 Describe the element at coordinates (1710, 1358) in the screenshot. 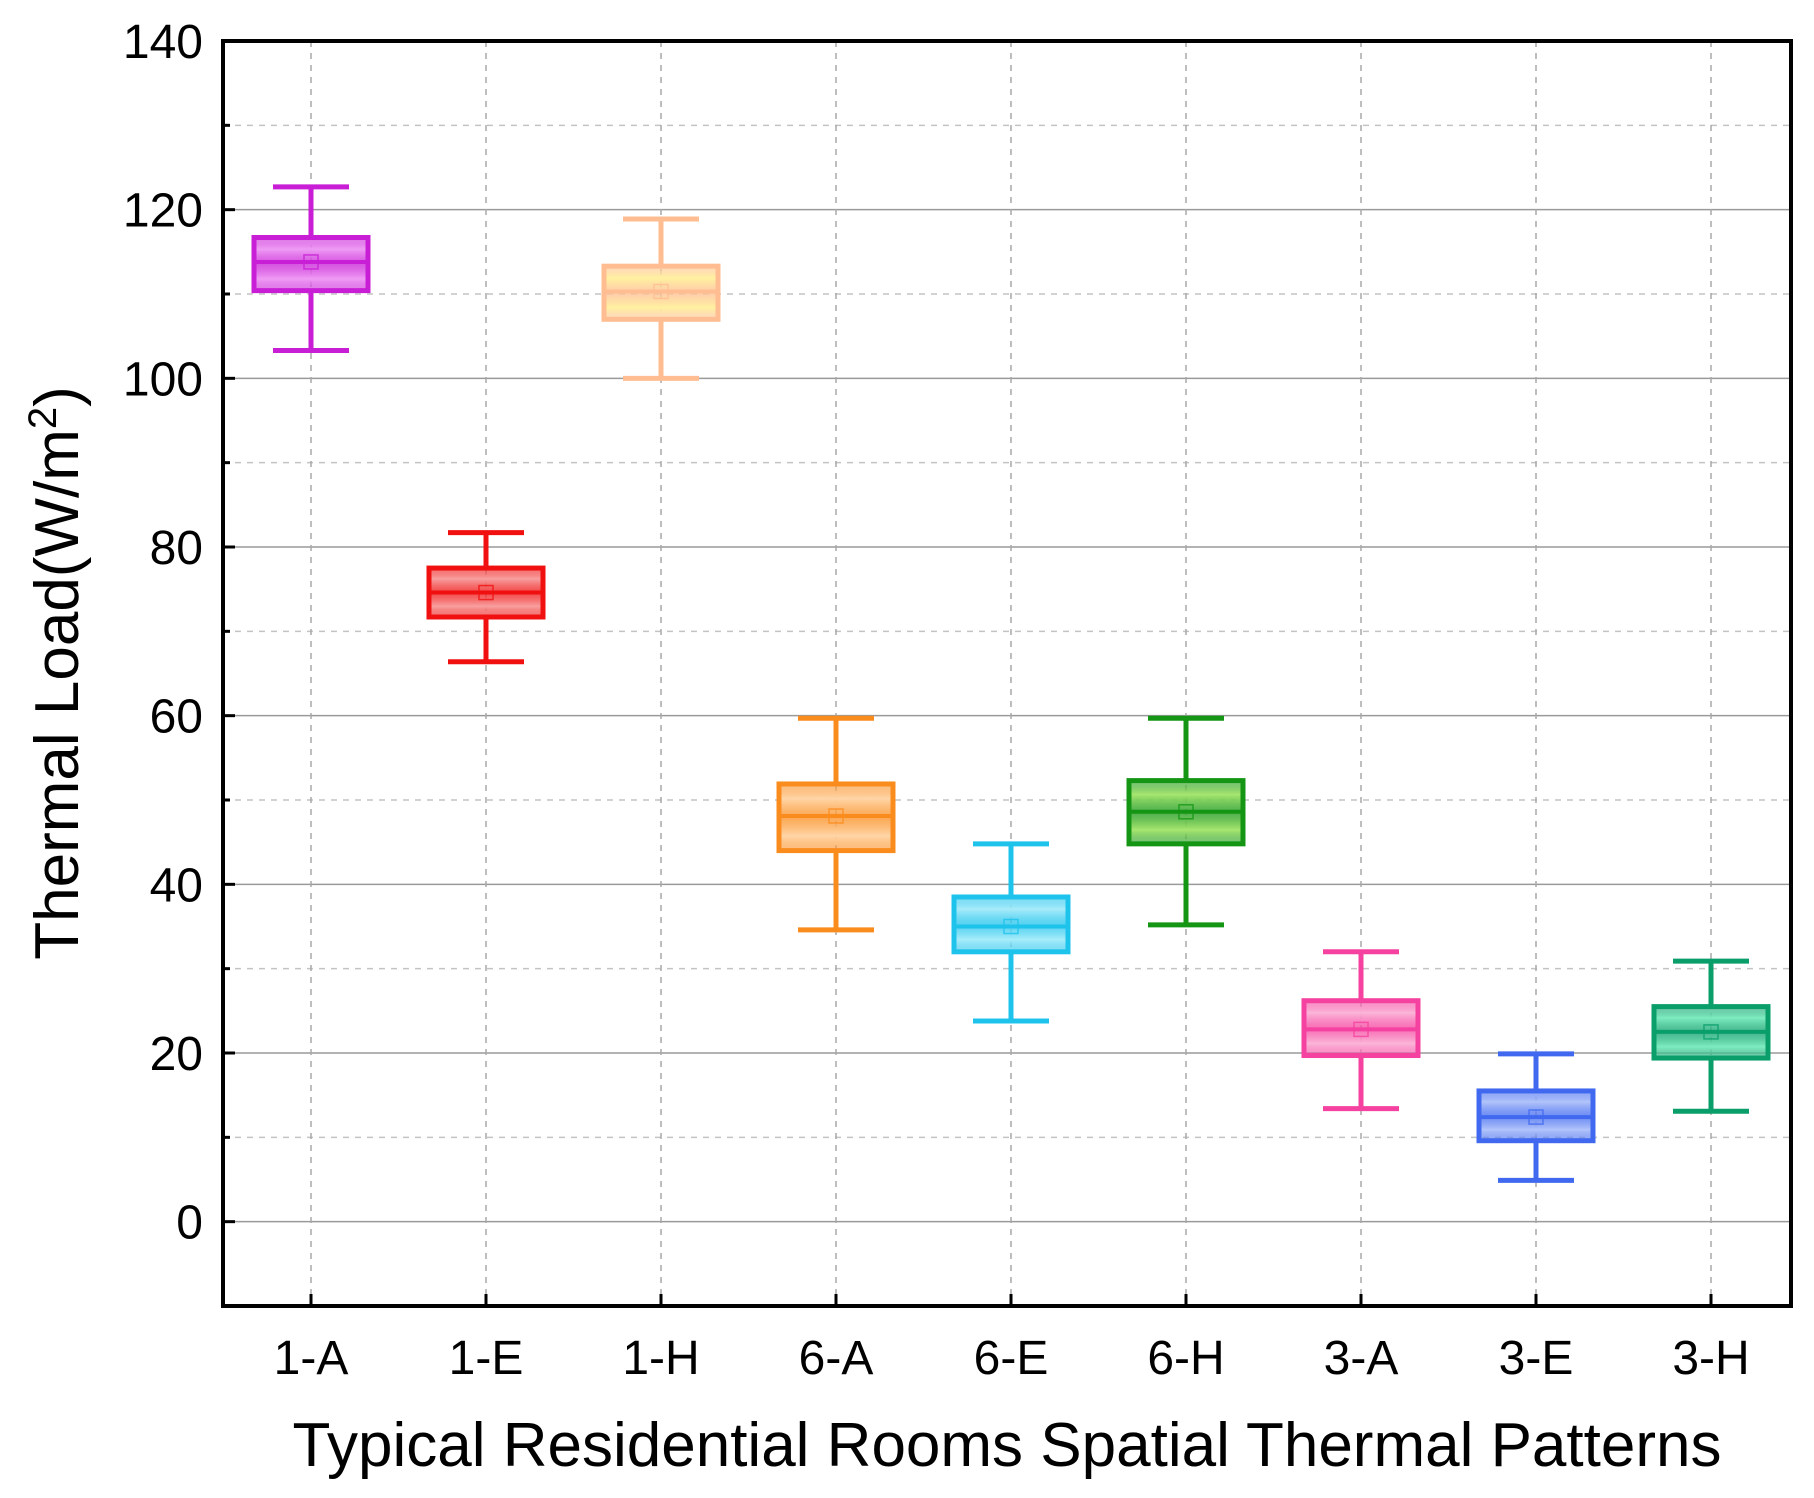

I see `x-tick-label: 3-H` at that location.